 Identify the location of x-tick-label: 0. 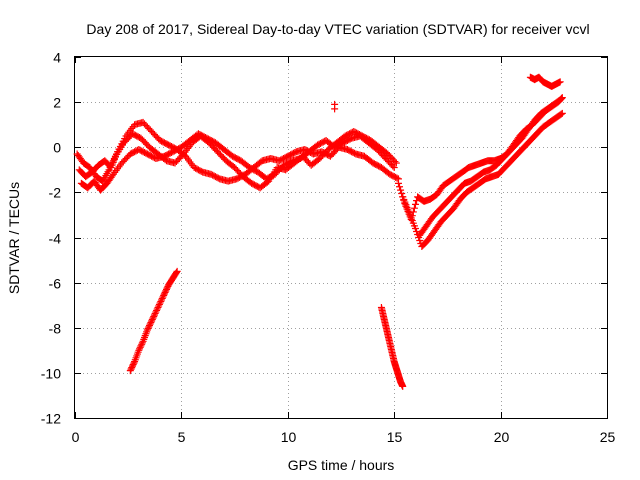
(76, 437).